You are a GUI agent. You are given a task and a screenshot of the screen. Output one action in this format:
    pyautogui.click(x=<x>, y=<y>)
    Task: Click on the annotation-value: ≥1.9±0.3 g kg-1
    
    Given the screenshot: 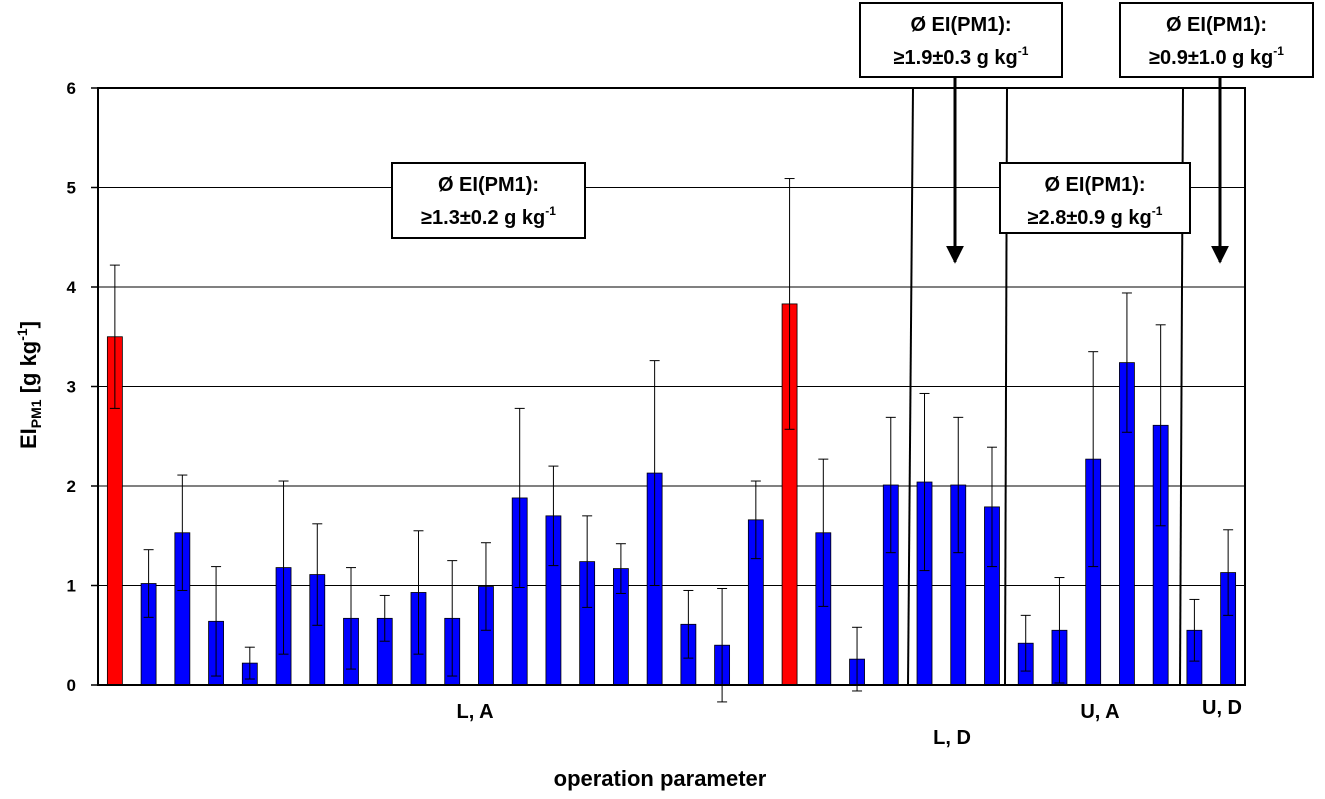 What is the action you would take?
    pyautogui.click(x=961, y=56)
    